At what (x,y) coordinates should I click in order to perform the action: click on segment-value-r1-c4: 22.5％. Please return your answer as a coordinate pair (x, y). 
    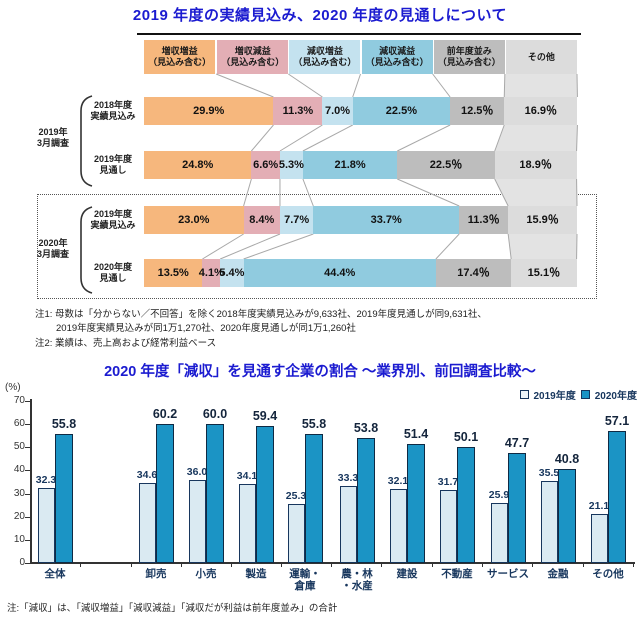
    Looking at the image, I should click on (446, 165).